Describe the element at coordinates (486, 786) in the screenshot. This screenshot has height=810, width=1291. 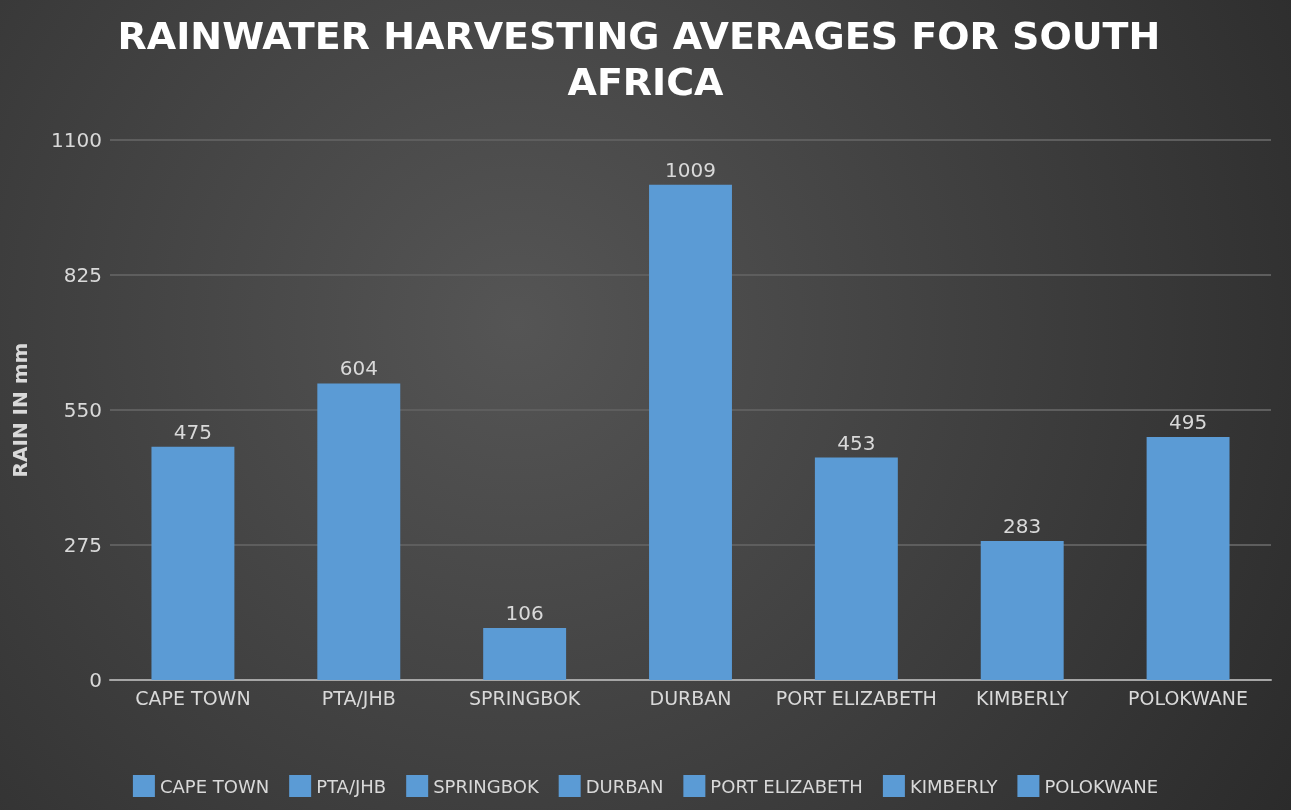
I see `legend-label: SPRINGBOK` at that location.